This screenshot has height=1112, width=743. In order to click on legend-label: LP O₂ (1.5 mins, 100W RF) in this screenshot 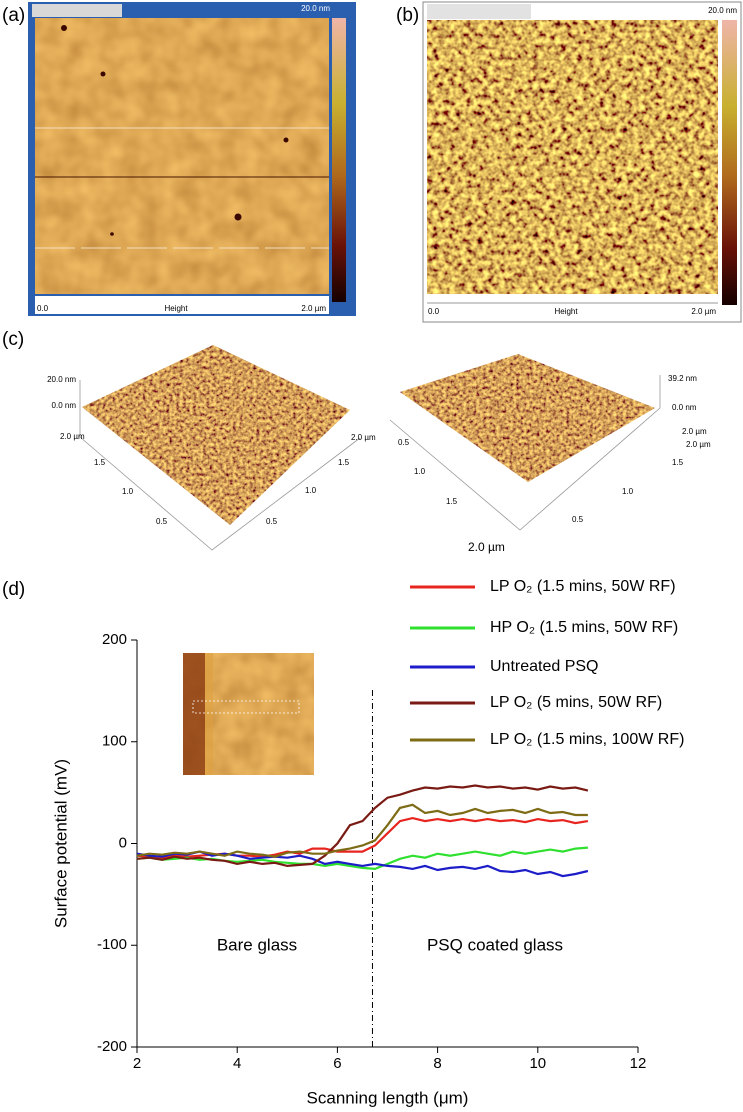, I will do `click(587, 739)`.